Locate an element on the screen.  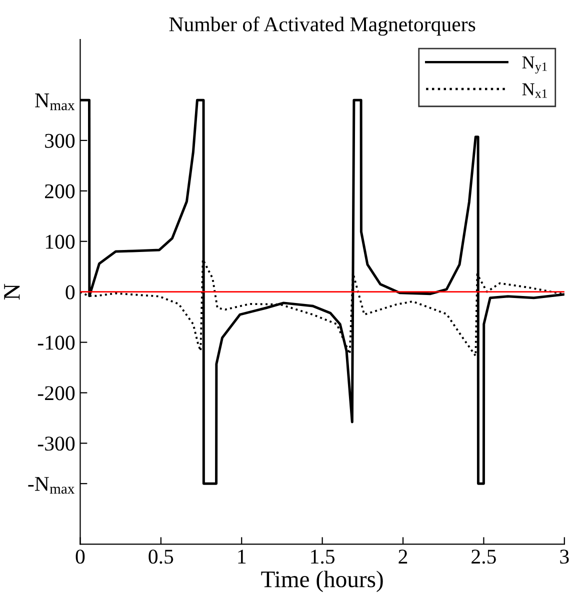
x-tick-label: 1.5 is located at coordinates (323, 557).